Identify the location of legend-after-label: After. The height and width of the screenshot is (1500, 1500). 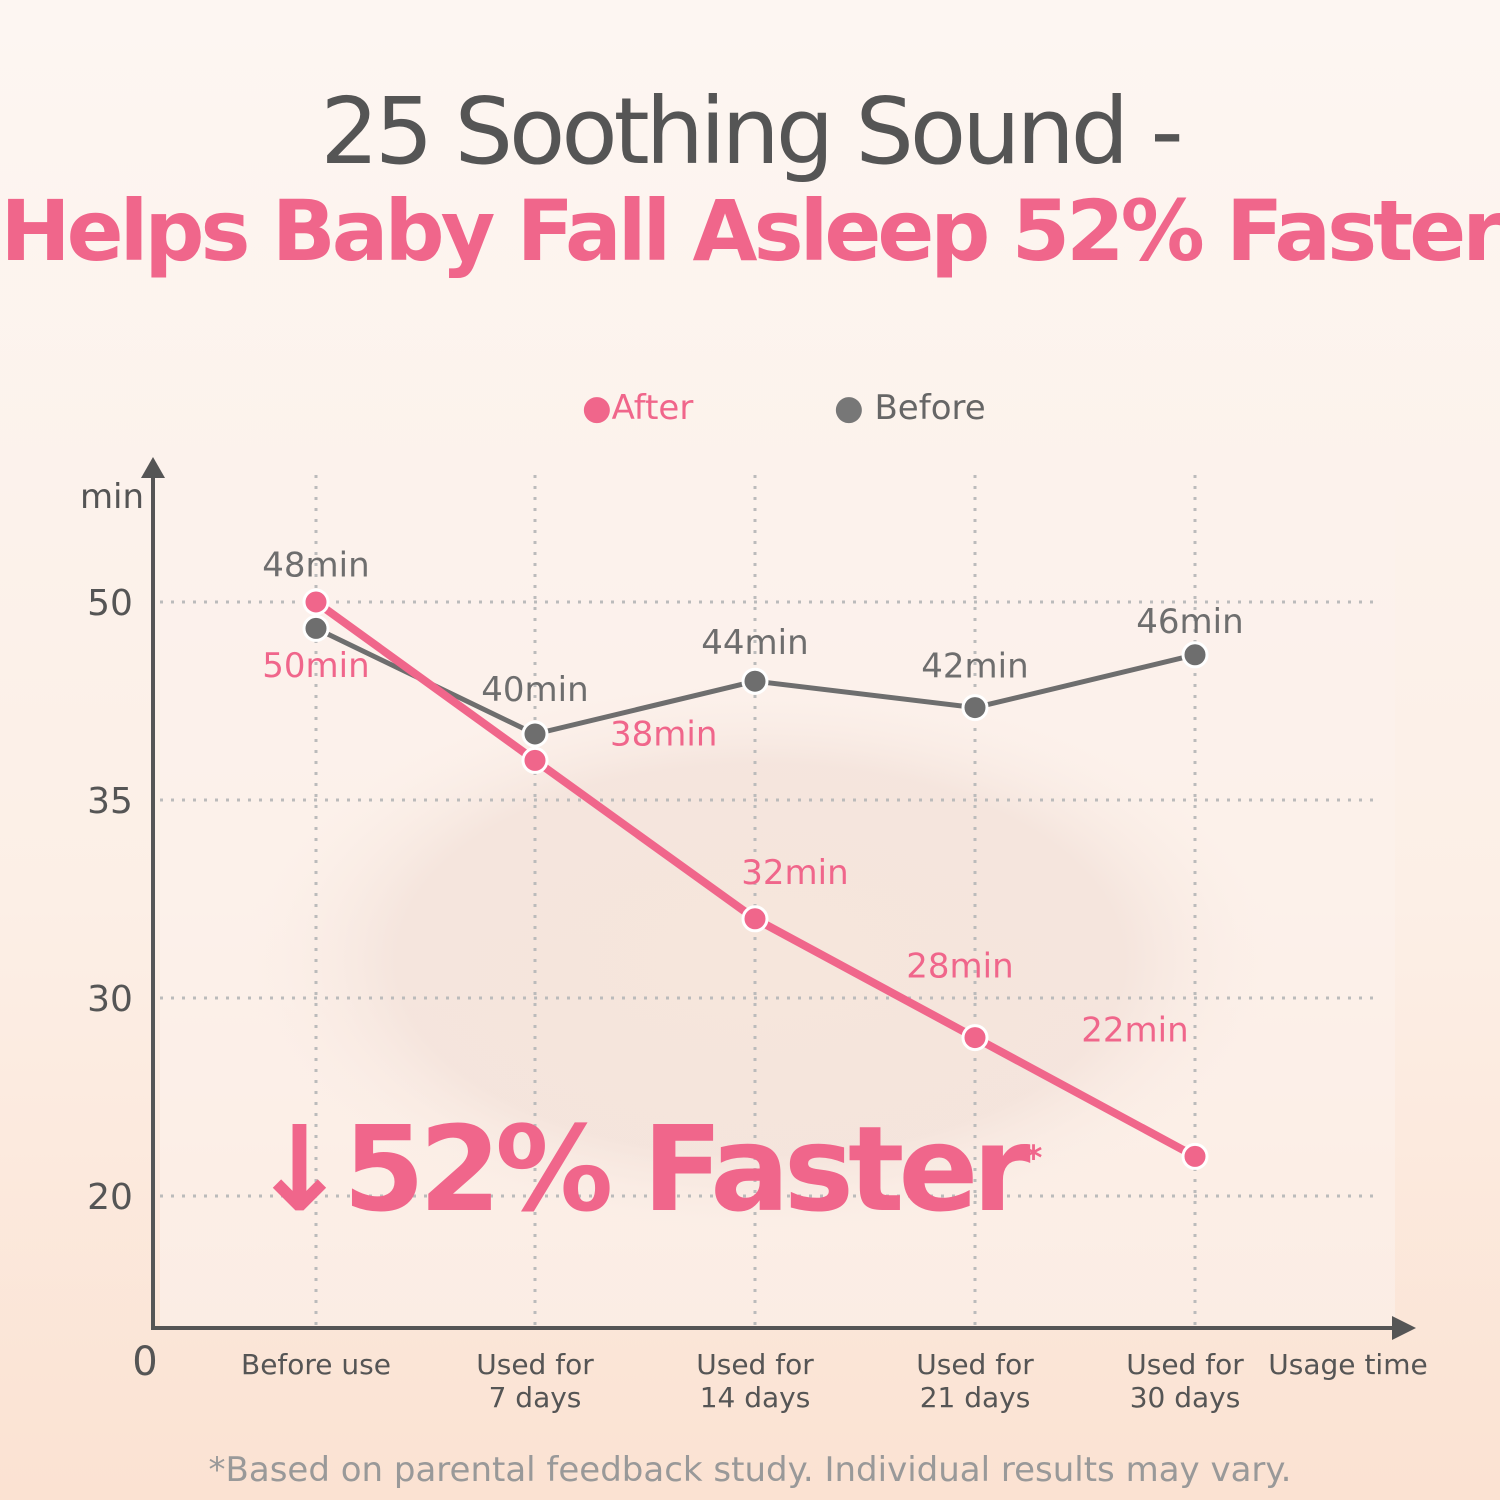
(652, 408).